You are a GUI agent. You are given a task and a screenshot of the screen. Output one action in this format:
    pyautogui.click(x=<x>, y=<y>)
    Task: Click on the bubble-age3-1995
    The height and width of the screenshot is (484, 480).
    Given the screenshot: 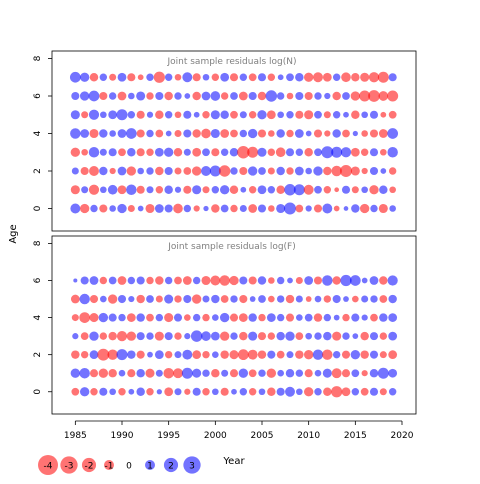 What is the action you would take?
    pyautogui.click(x=168, y=336)
    